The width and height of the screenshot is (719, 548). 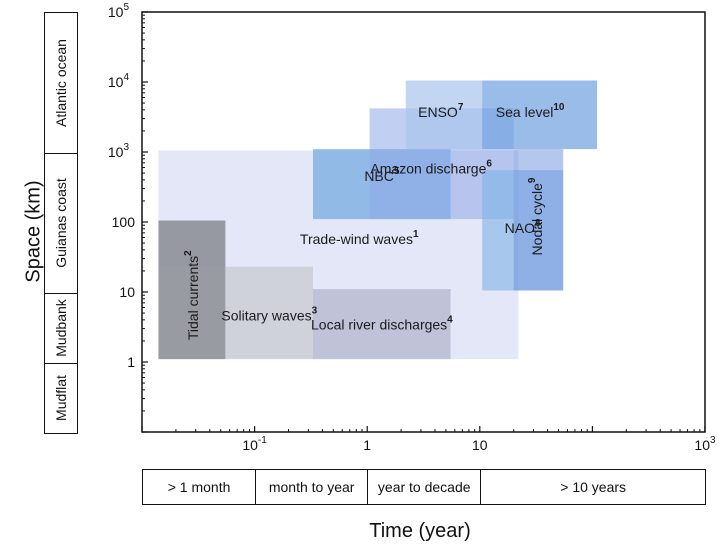 I want to click on time-band: > 10 years, so click(x=593, y=487).